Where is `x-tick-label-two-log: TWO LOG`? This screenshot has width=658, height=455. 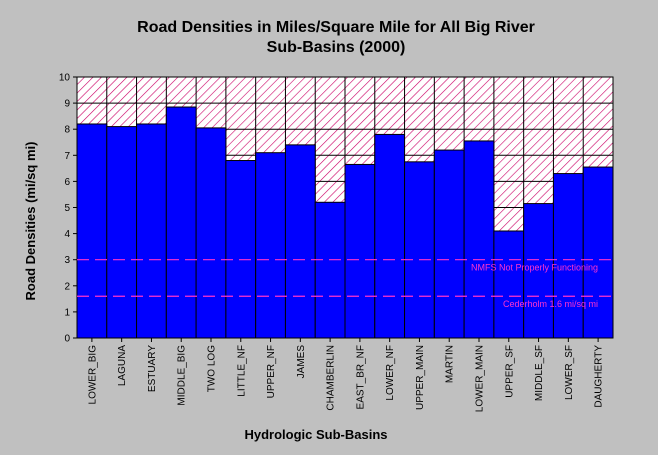
x-tick-label-two-log: TWO LOG is located at coordinates (212, 368).